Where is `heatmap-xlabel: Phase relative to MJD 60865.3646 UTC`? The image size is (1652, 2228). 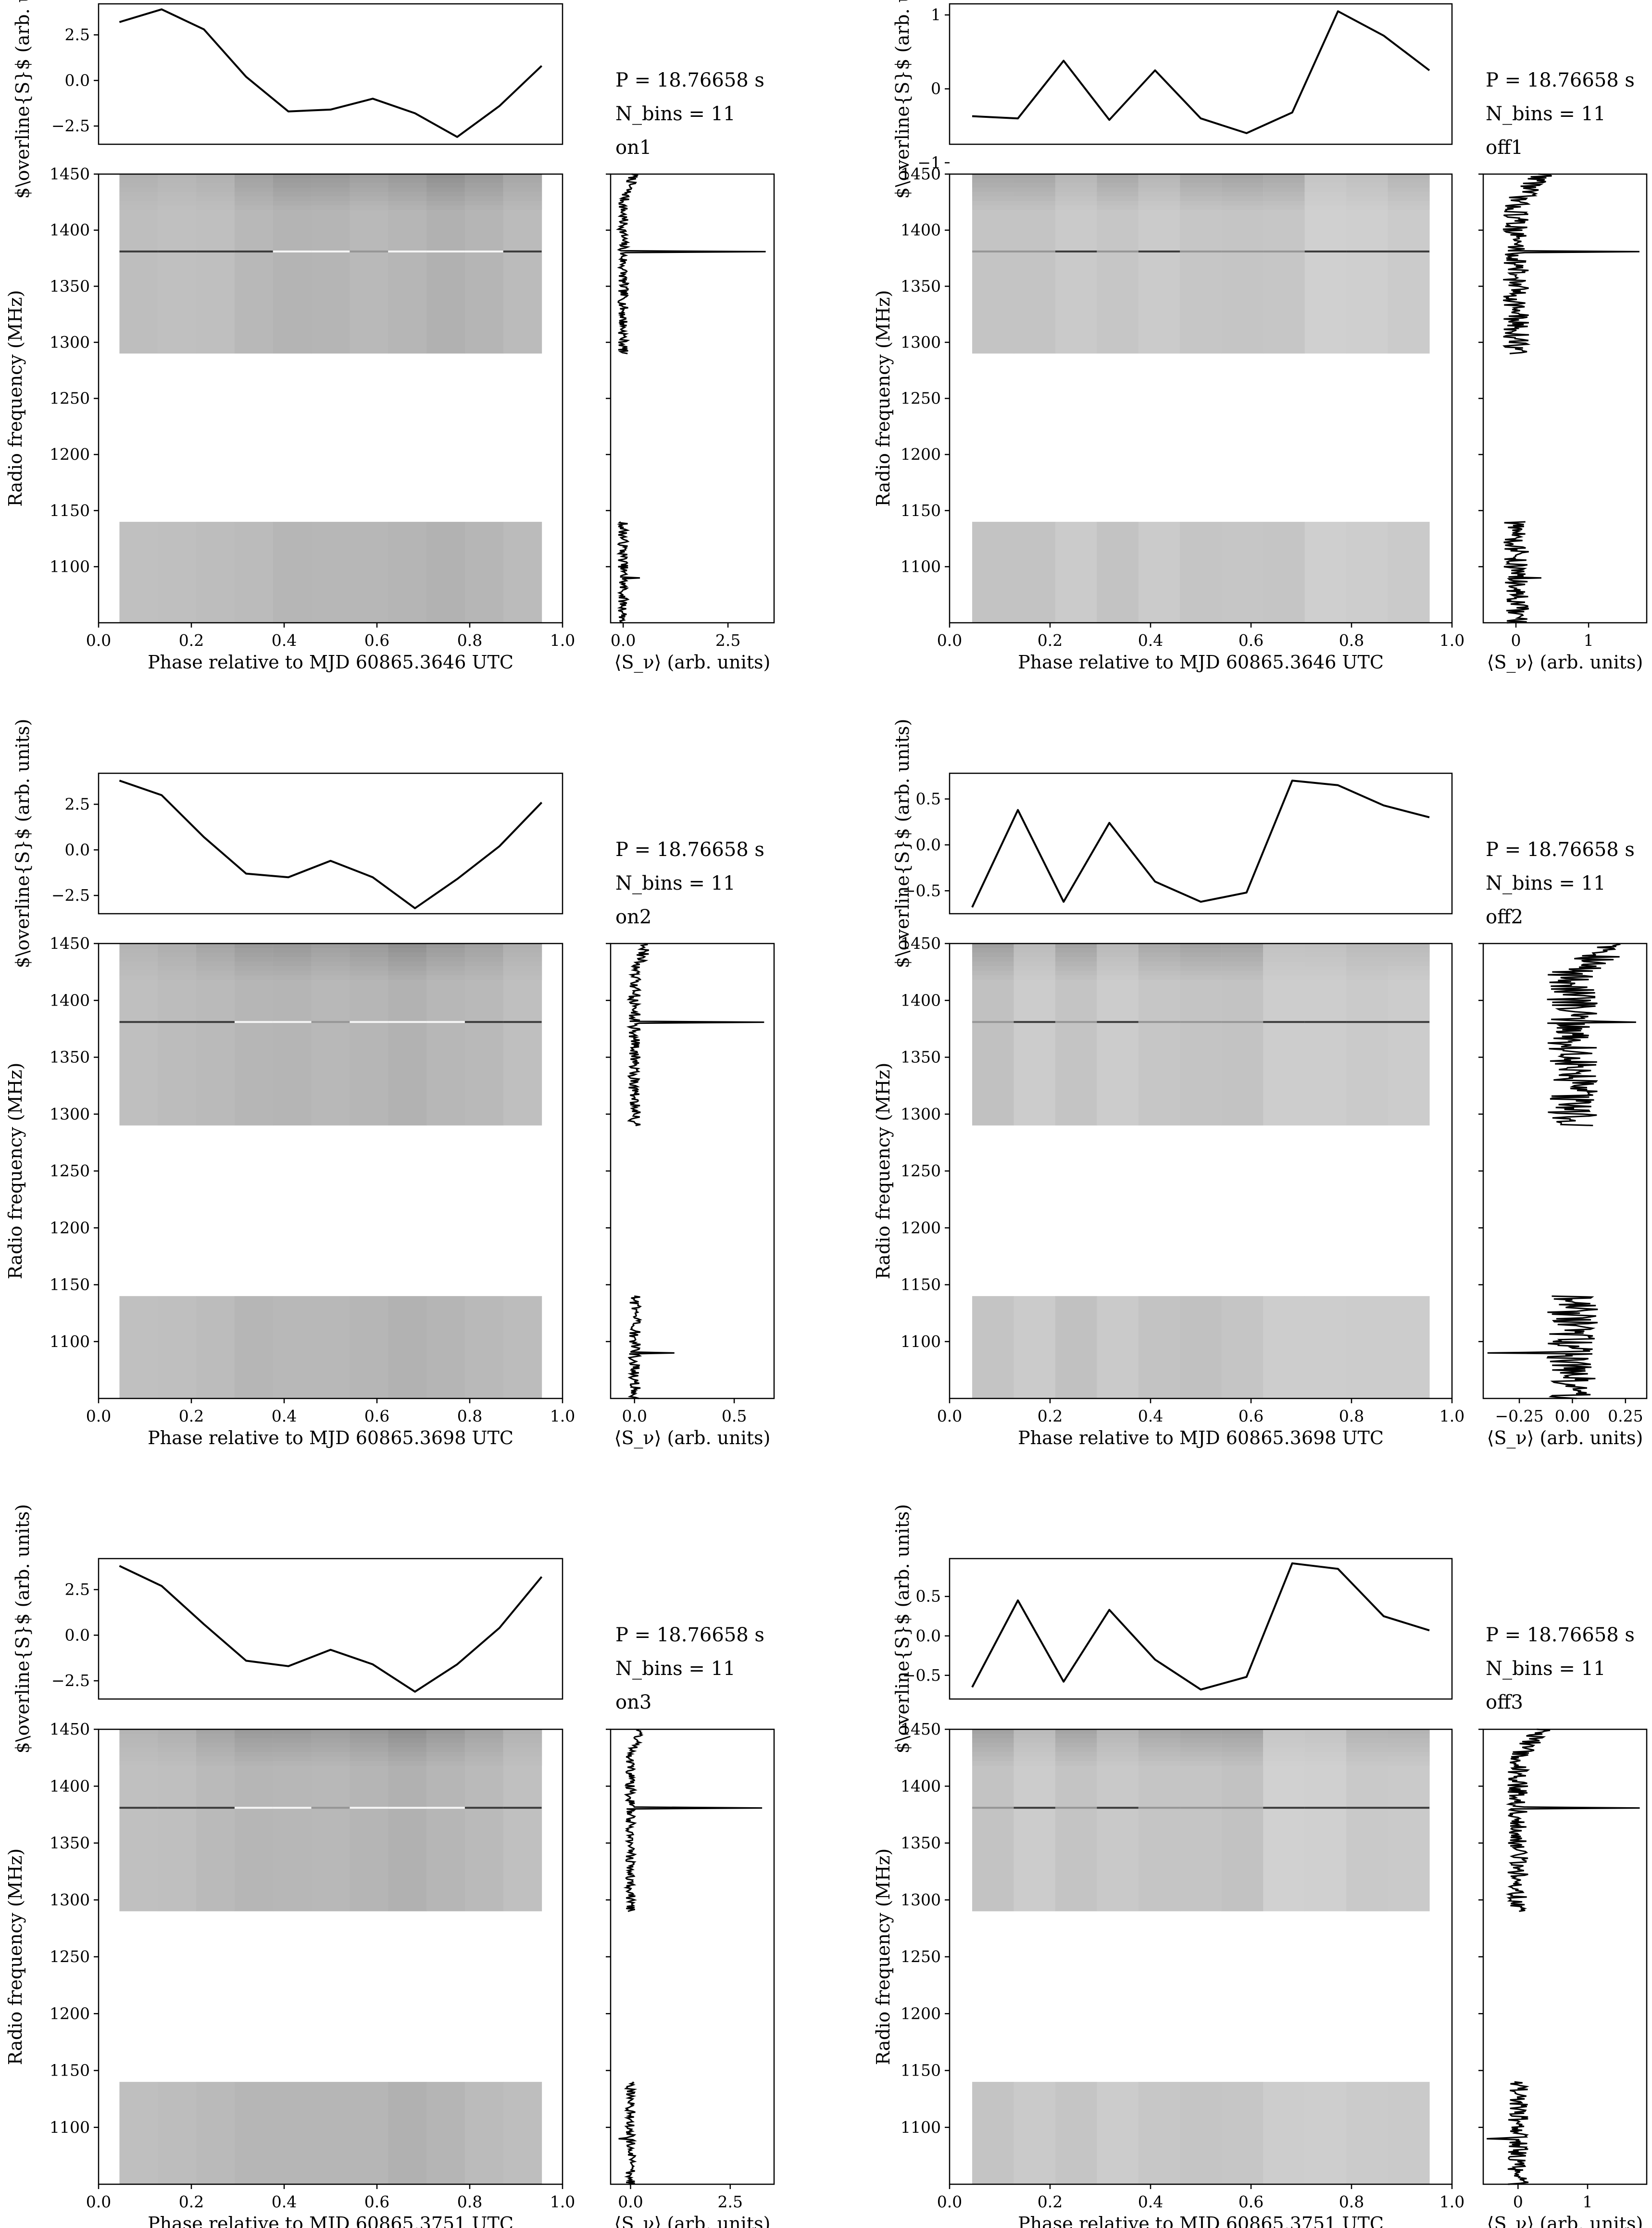
heatmap-xlabel: Phase relative to MJD 60865.3646 UTC is located at coordinates (330, 662).